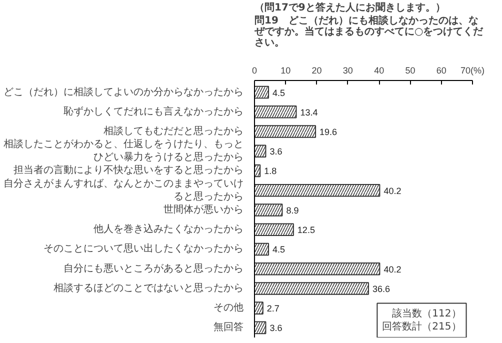  Describe the element at coordinates (292, 210) in the screenshot. I see `data-label: 8.9` at that location.